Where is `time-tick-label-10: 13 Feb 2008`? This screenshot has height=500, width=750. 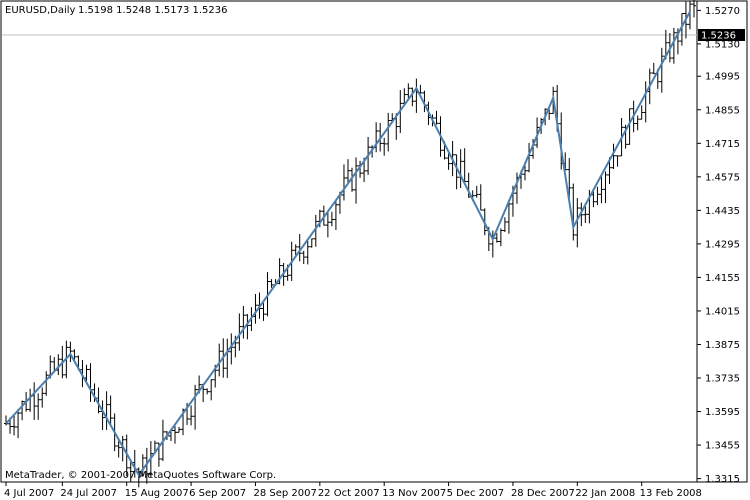
time-tick-label-10: 13 Feb 2008 is located at coordinates (671, 493).